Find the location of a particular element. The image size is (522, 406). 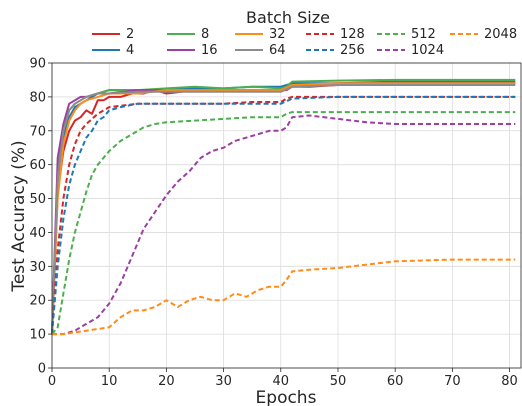

y-axis-title: Test Accuracy (%) is located at coordinates (19, 216).